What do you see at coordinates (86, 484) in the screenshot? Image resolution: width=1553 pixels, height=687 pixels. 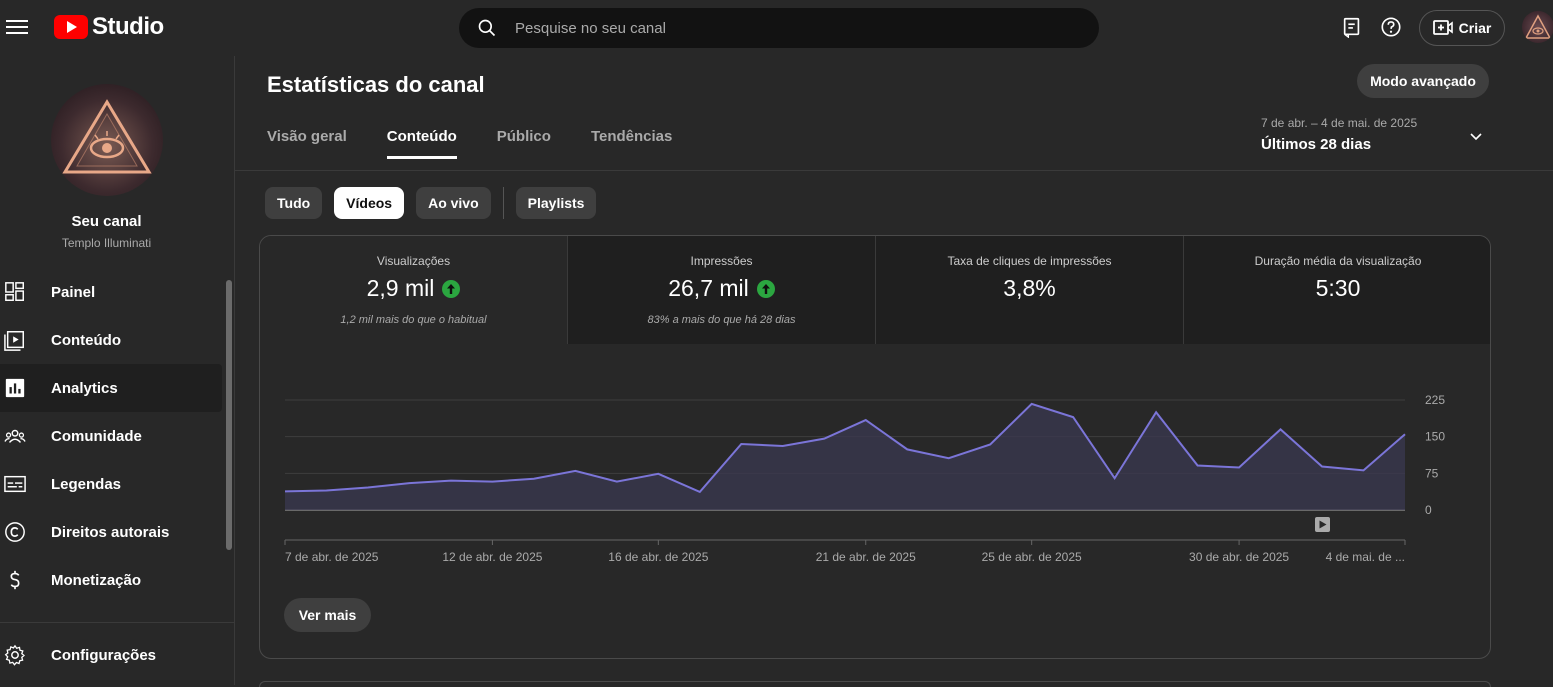 I see `sidebar-item-label: Legendas` at bounding box center [86, 484].